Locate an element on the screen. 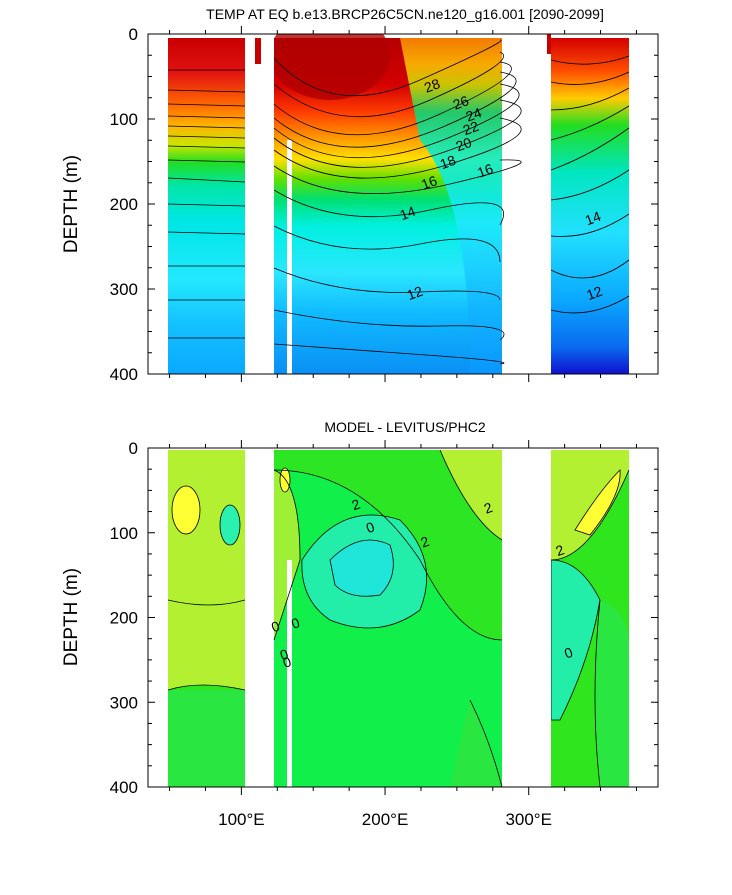  bottom-field-west-deep is located at coordinates (206, 738).